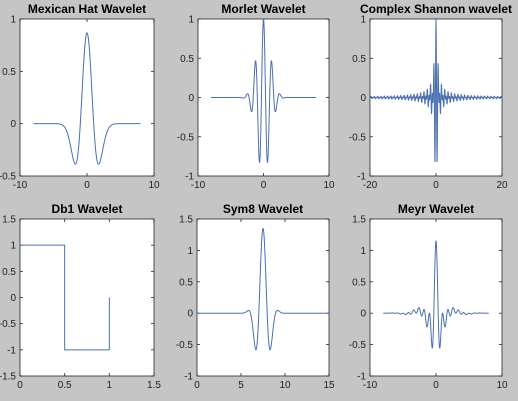 The width and height of the screenshot is (518, 401). What do you see at coordinates (65, 385) in the screenshot?
I see `x-tick-label: 0.5` at bounding box center [65, 385].